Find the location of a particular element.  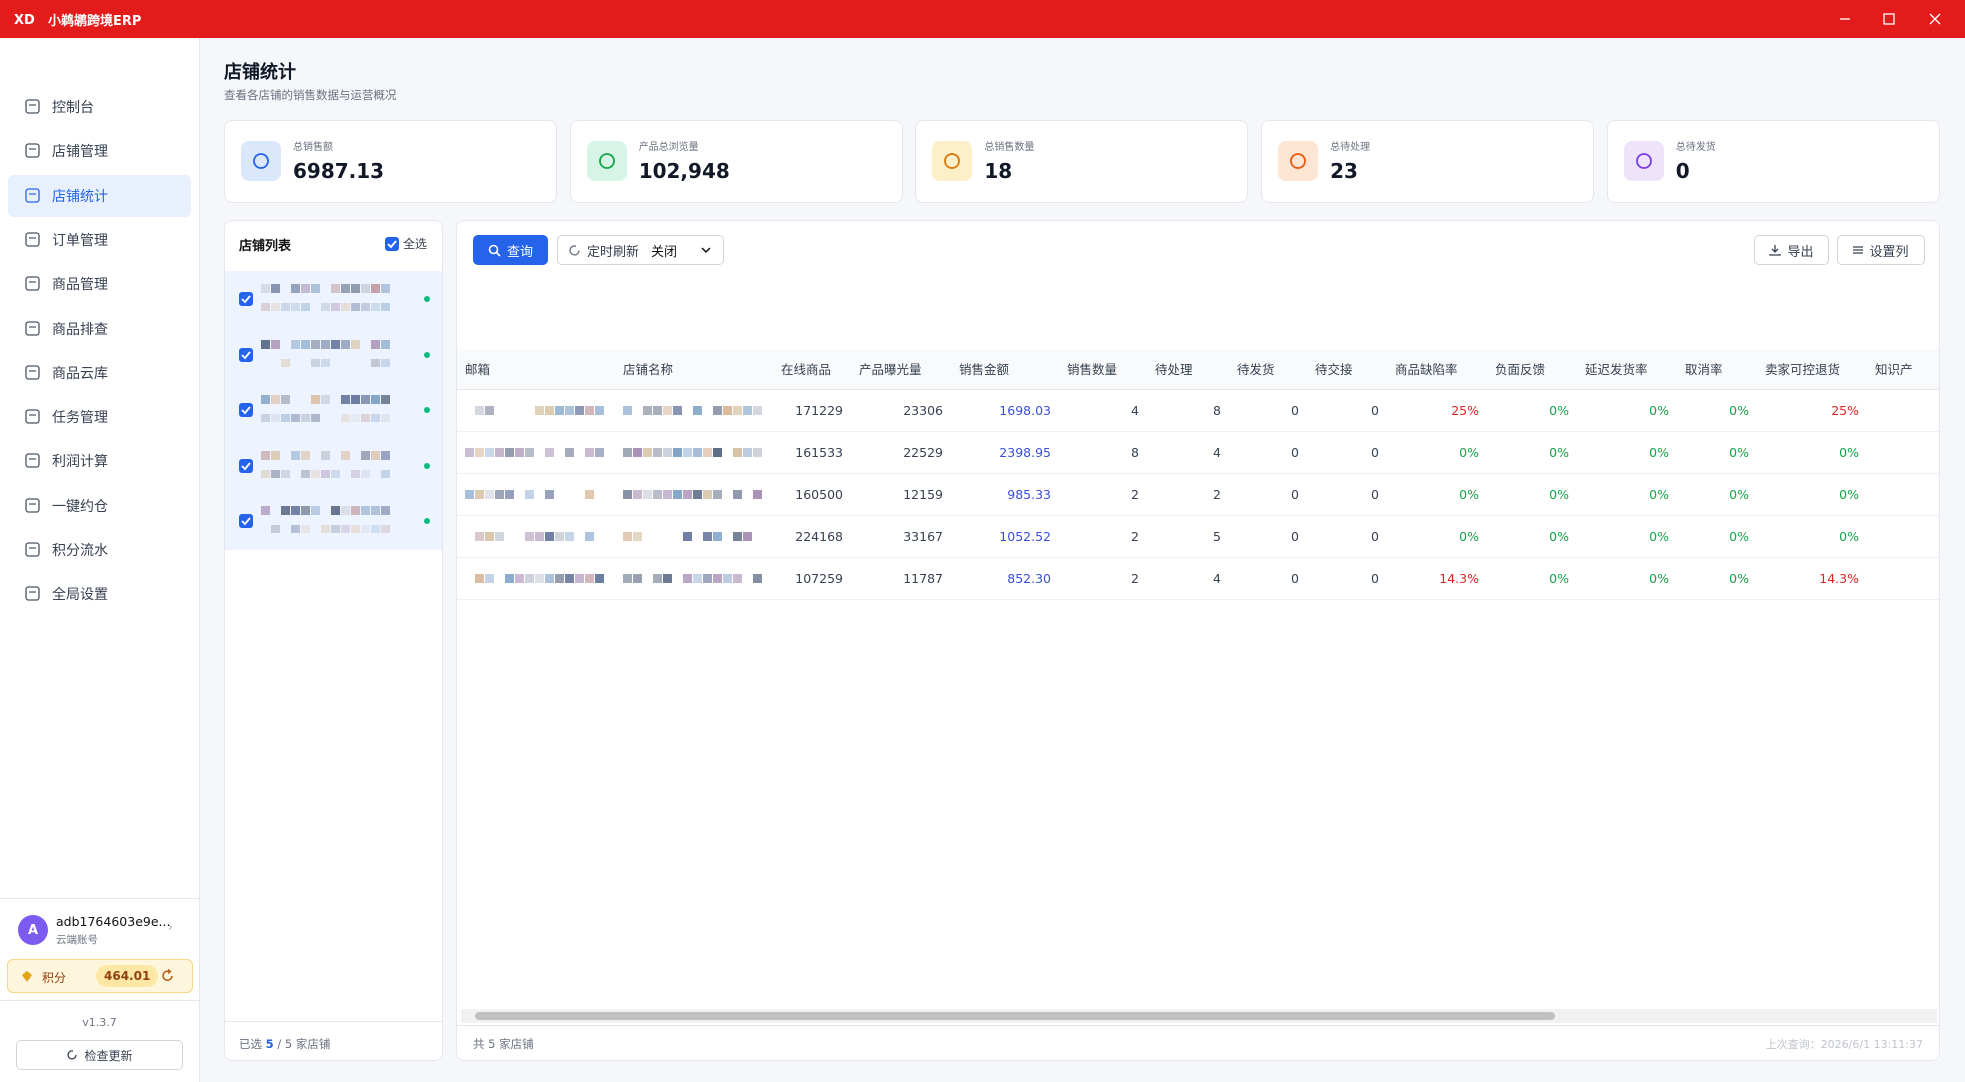

nav-label: 商品排查 is located at coordinates (80, 329).